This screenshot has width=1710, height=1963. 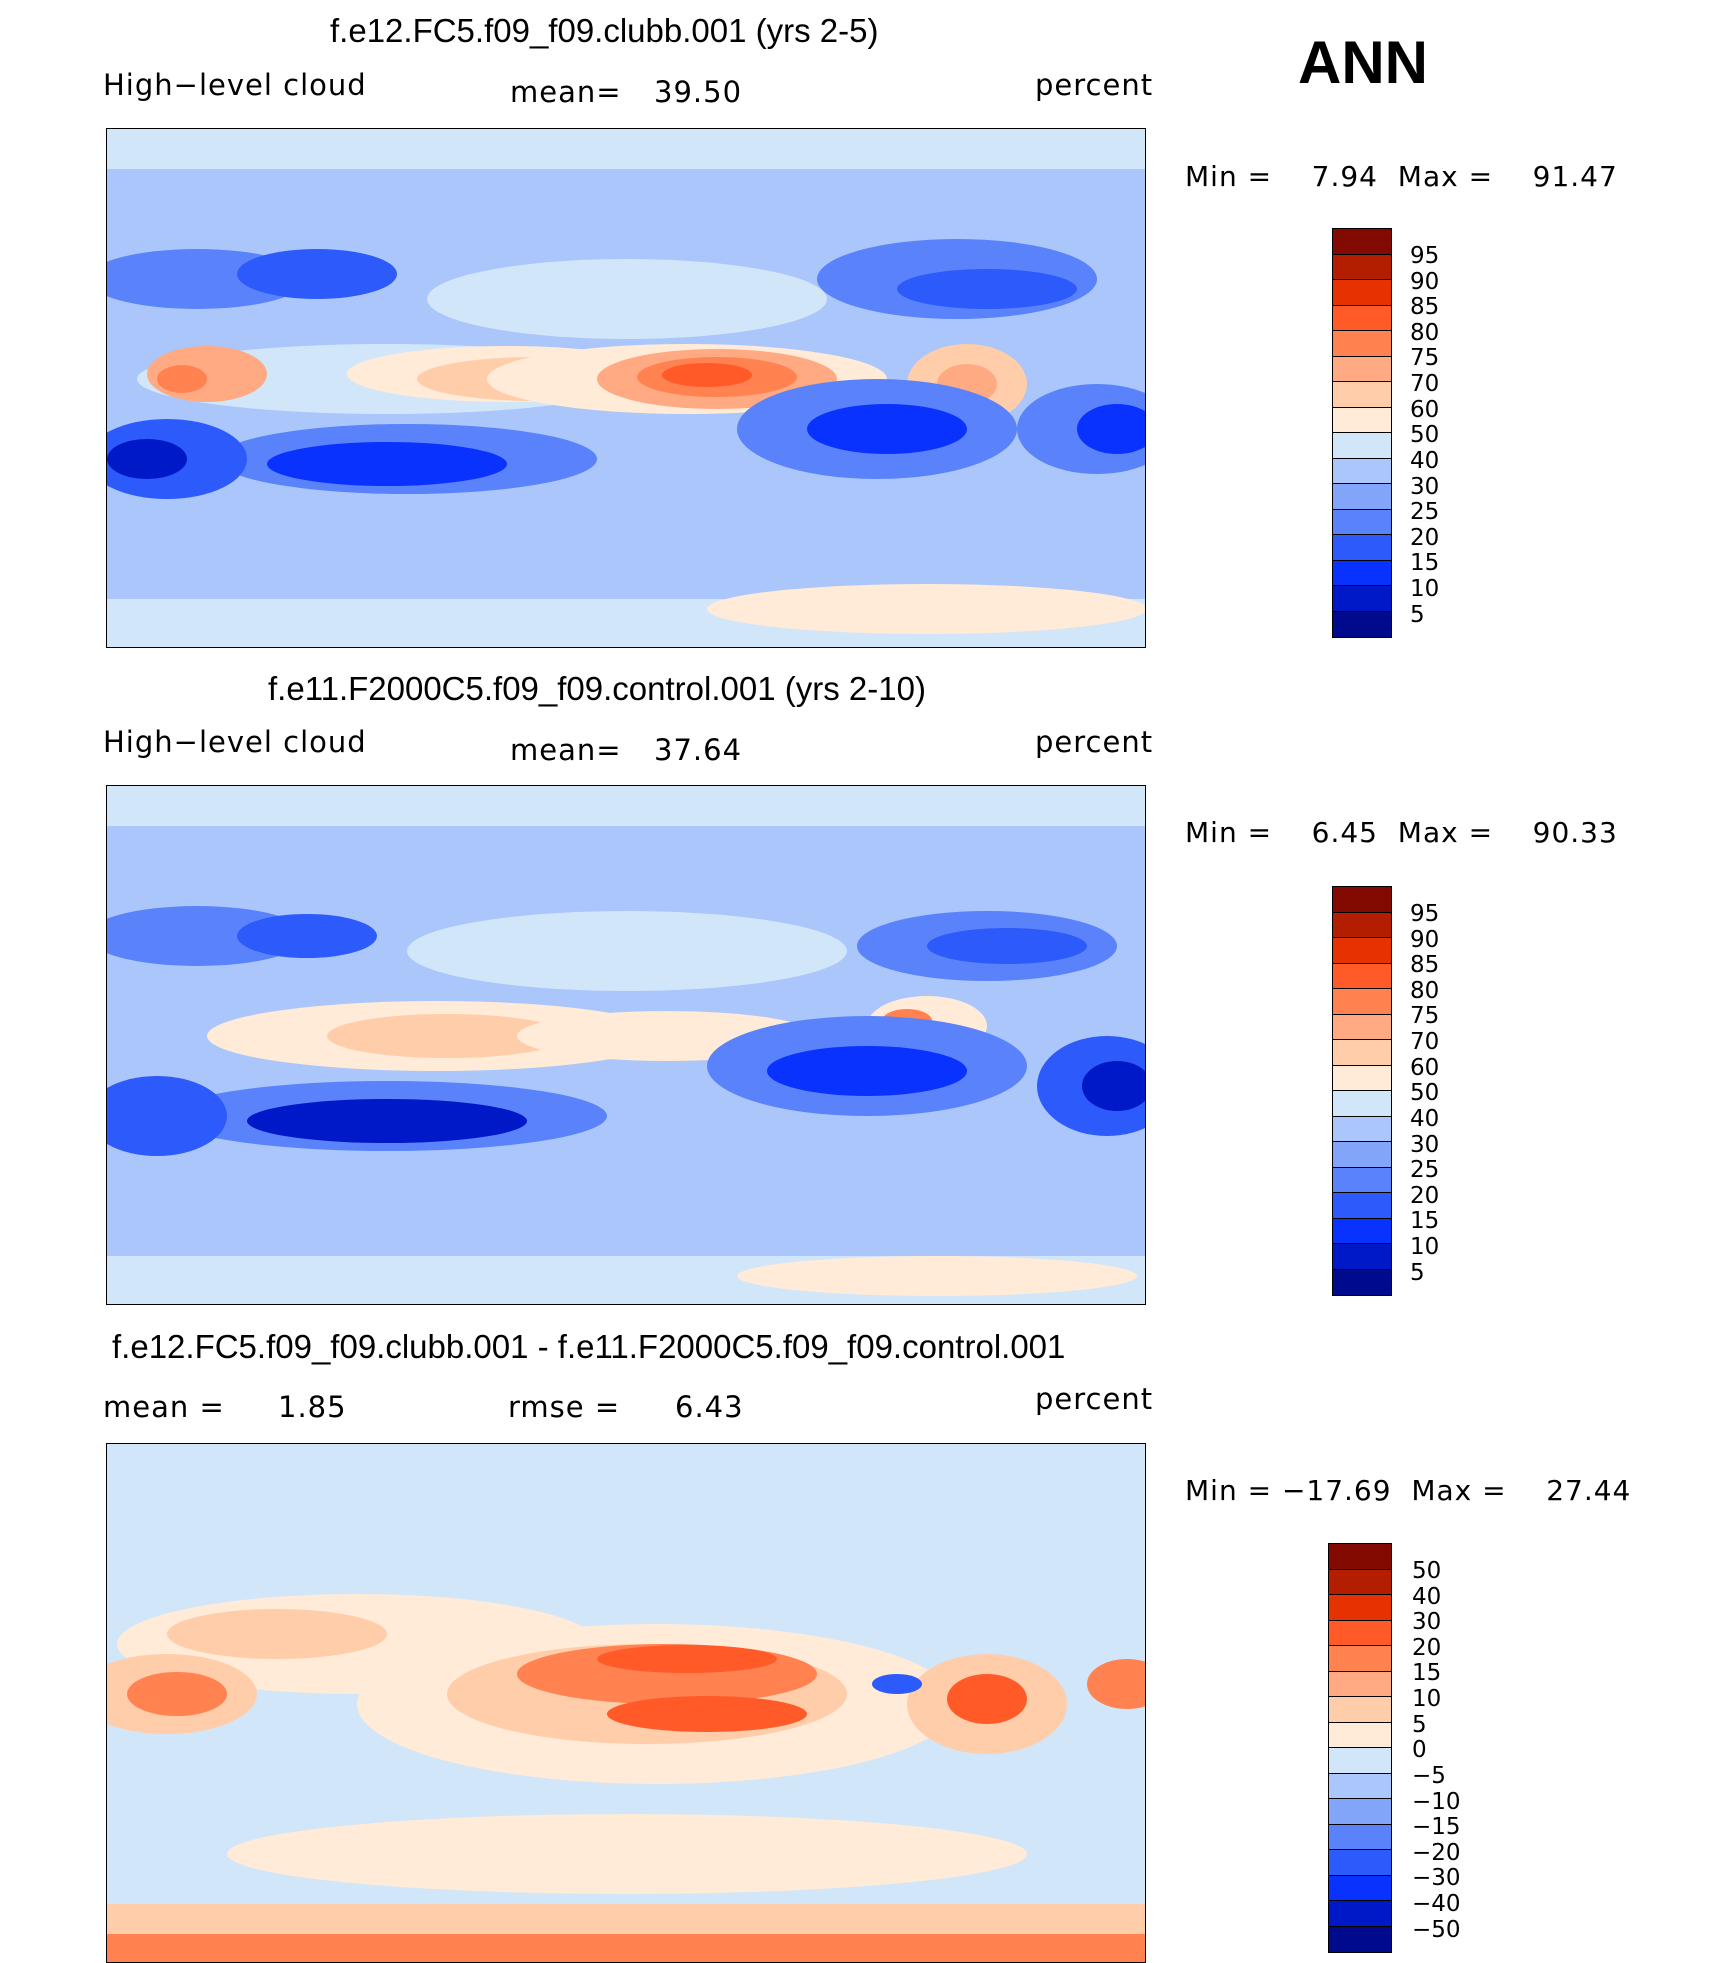 What do you see at coordinates (1436, 1827) in the screenshot?
I see `colorbar-tick: −15` at bounding box center [1436, 1827].